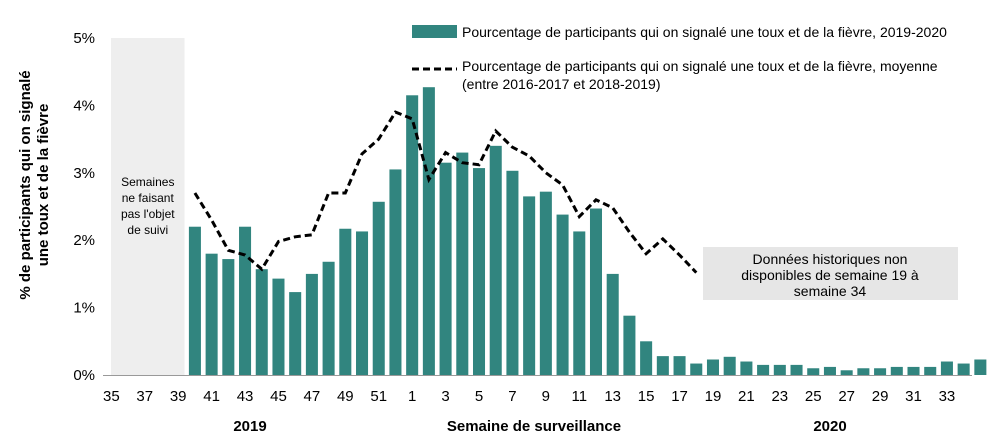  What do you see at coordinates (579, 396) in the screenshot?
I see `x-tick-label: 11` at bounding box center [579, 396].